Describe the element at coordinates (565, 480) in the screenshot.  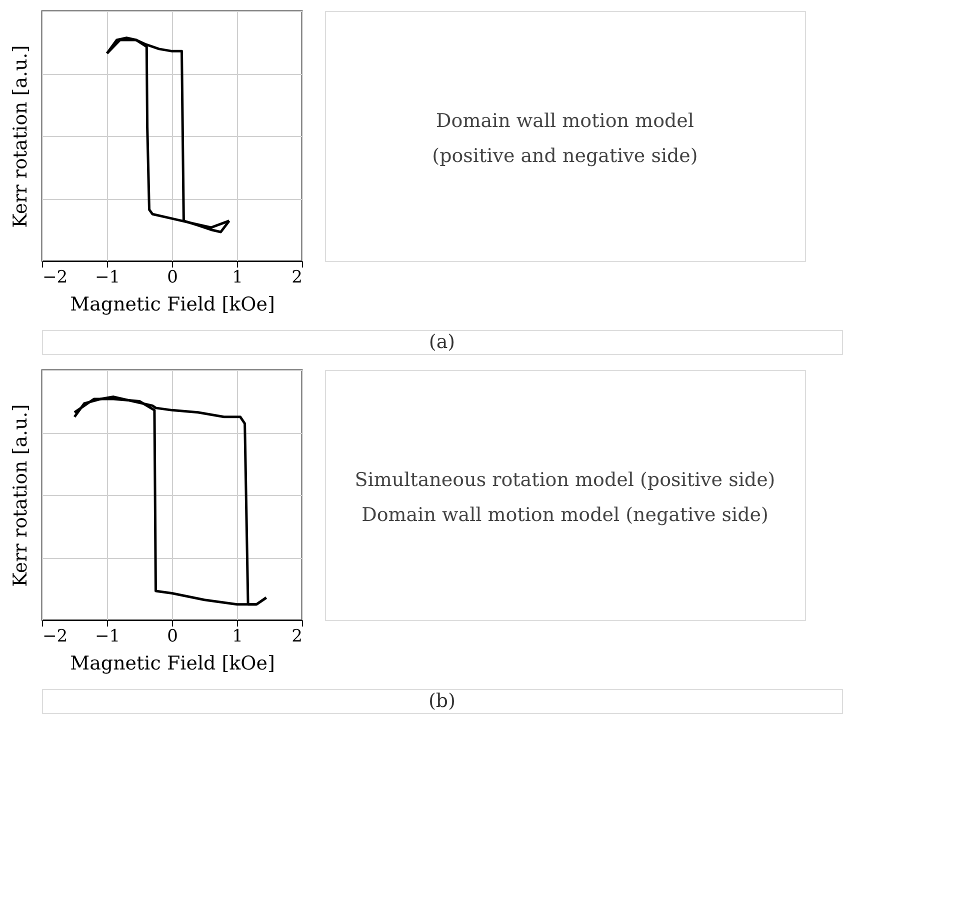
I see `text: Simultaneous rotation model (positive side)` at that location.